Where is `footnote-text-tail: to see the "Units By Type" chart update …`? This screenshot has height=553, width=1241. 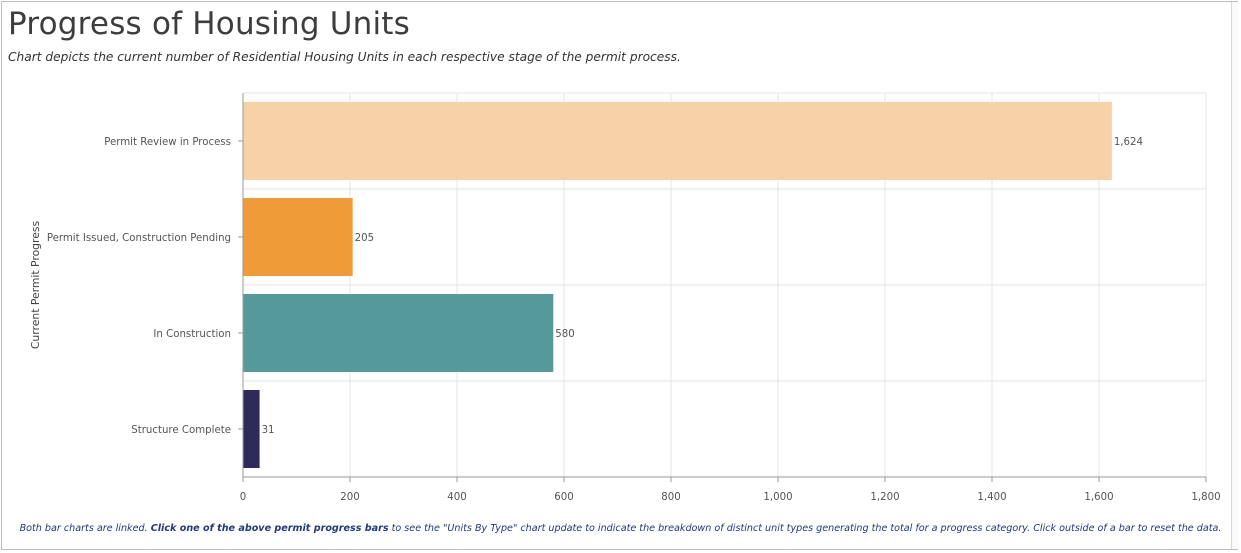
footnote-text-tail: to see the "Units By Type" chart update … is located at coordinates (805, 528).